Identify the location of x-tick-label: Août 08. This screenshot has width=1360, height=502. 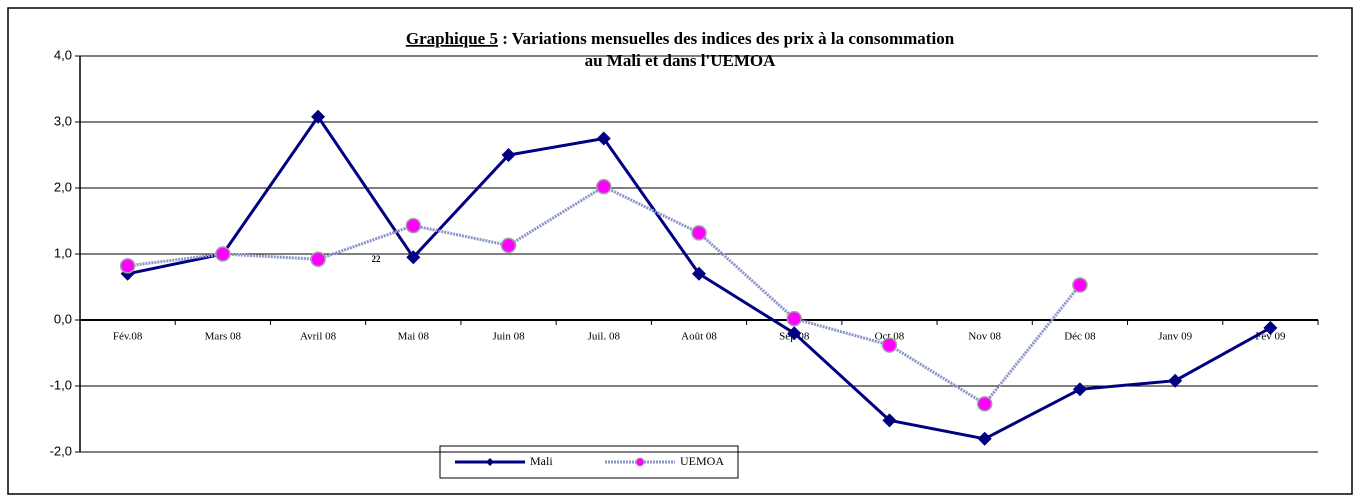
(699, 337).